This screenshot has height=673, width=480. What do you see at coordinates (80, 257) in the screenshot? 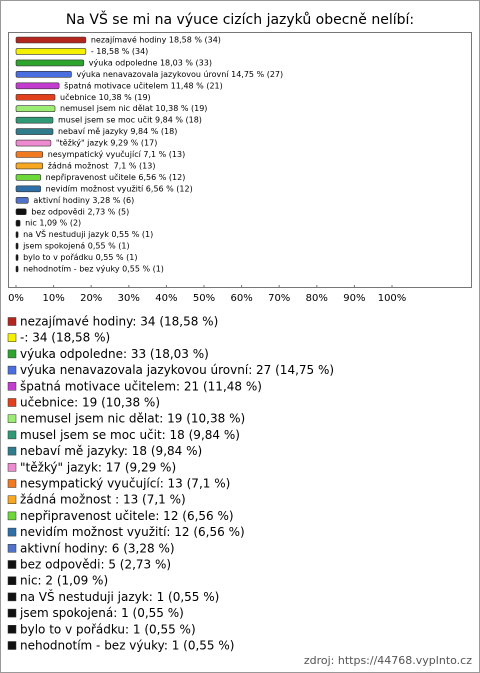
I see `bar-label: bylo to v pořádku 0,55 % (1)` at bounding box center [80, 257].